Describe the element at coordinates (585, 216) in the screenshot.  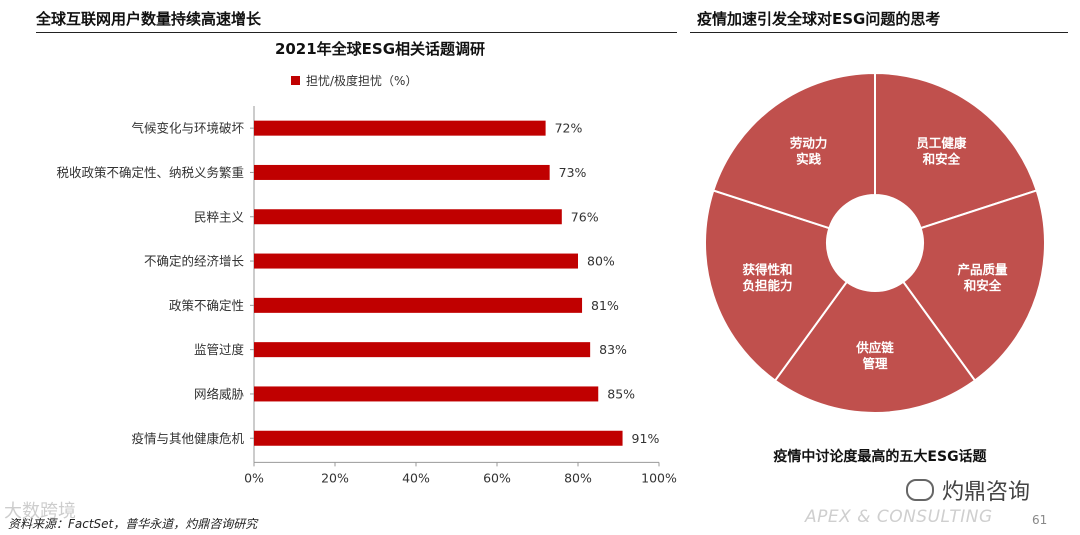
I see `data-label: 76%` at that location.